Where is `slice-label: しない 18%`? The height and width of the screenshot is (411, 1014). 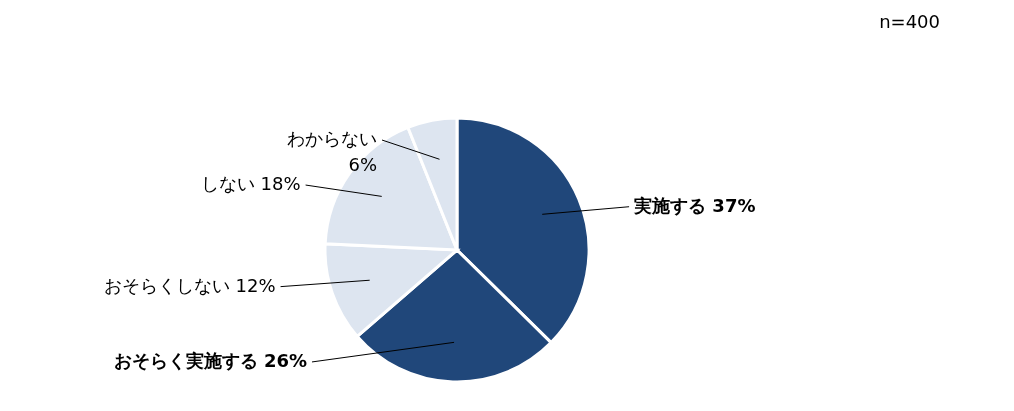 slice-label: しない 18% is located at coordinates (250, 184).